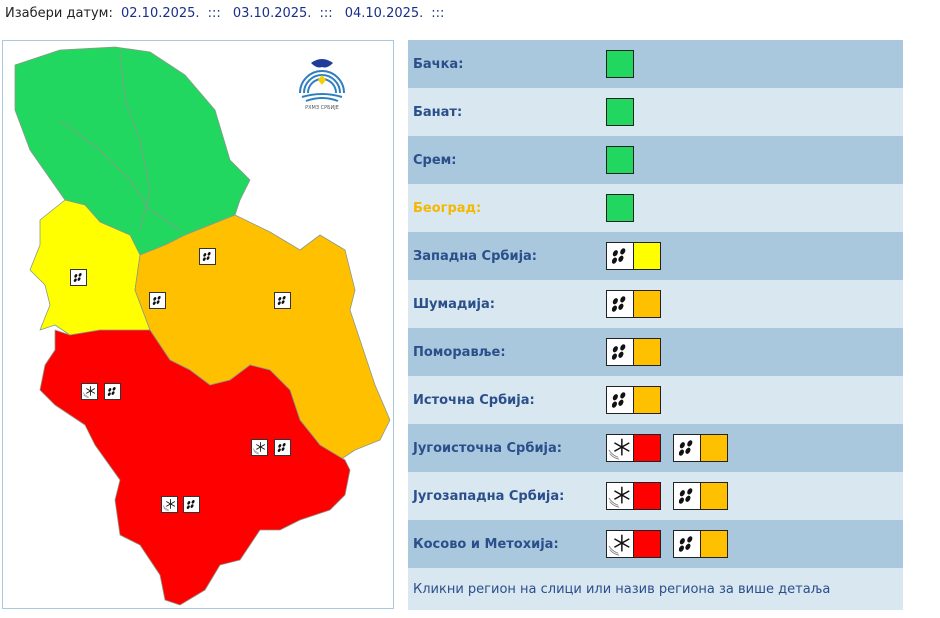 The height and width of the screenshot is (618, 940). Describe the element at coordinates (322, 108) in the screenshot. I see `svg-text: РХМЗ СРБИЈЕ` at that location.